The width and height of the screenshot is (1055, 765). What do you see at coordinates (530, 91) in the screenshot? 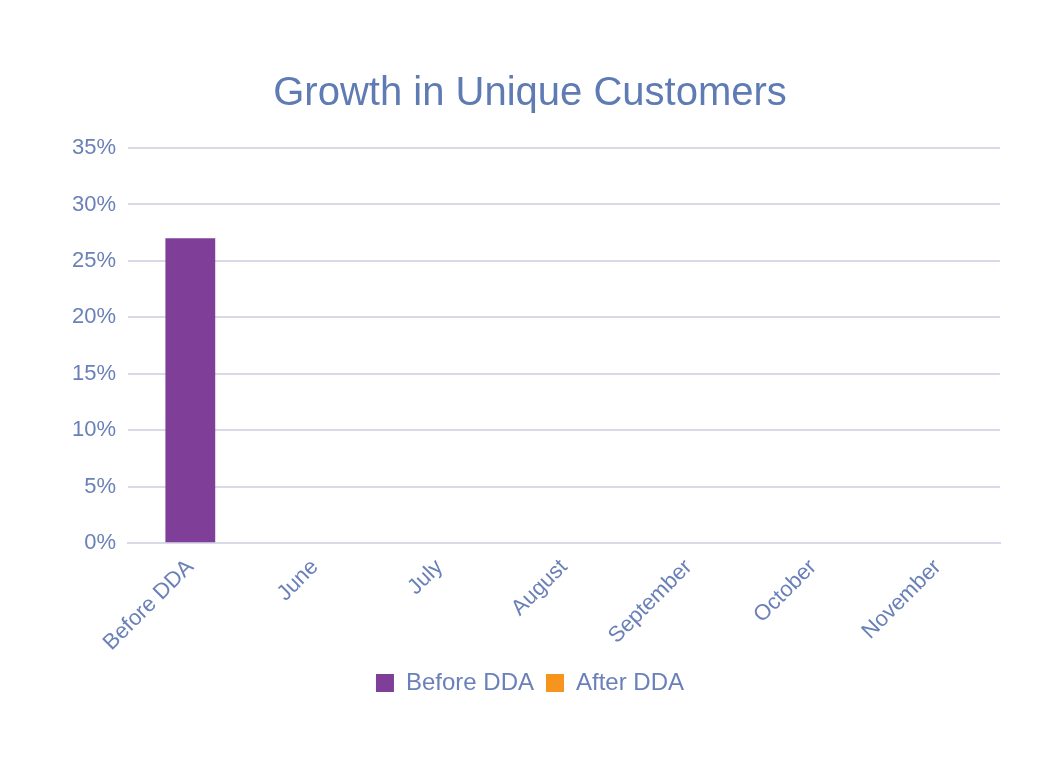
I see `chart-title: Growth in Unique Customers` at bounding box center [530, 91].